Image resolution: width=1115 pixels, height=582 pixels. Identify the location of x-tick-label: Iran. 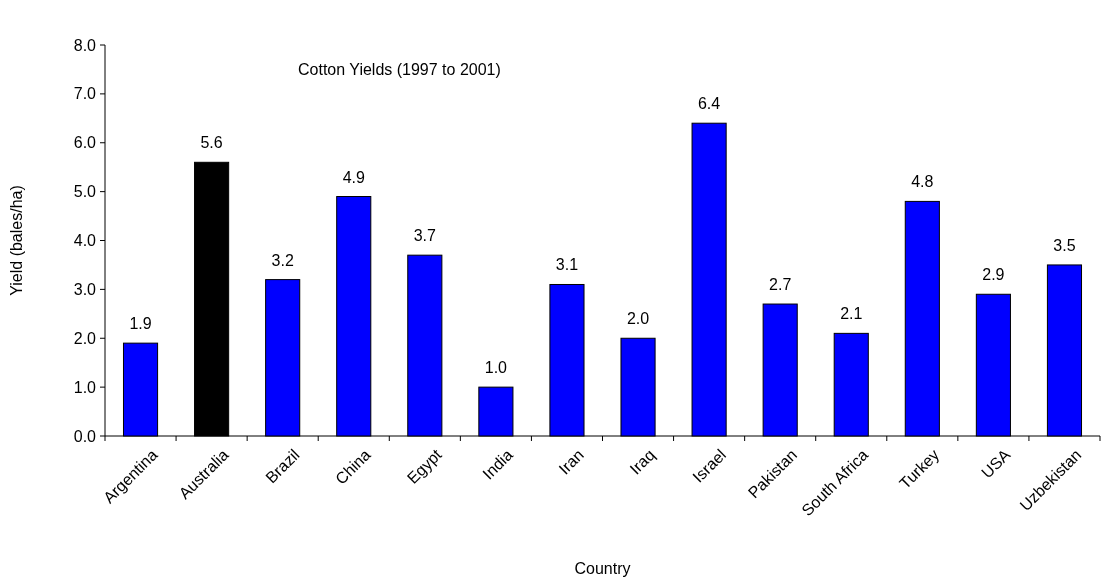
(571, 462).